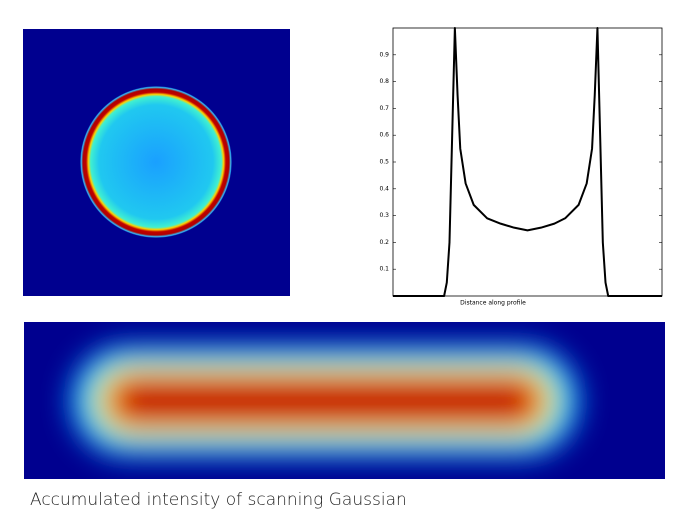 The height and width of the screenshot is (517, 690). Describe the element at coordinates (384, 188) in the screenshot. I see `y-tick-label: 0.4` at that location.